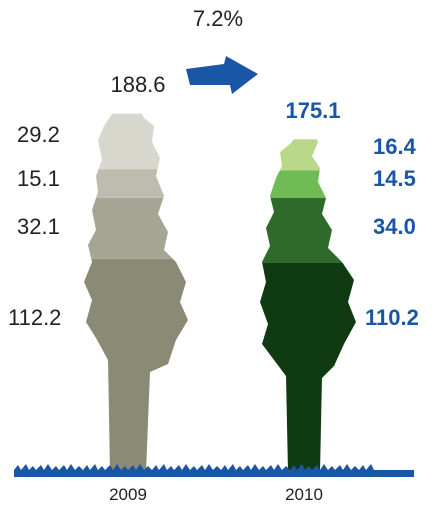 The image size is (437, 509). Describe the element at coordinates (218, 18) in the screenshot. I see `change-label: 7.2%` at that location.